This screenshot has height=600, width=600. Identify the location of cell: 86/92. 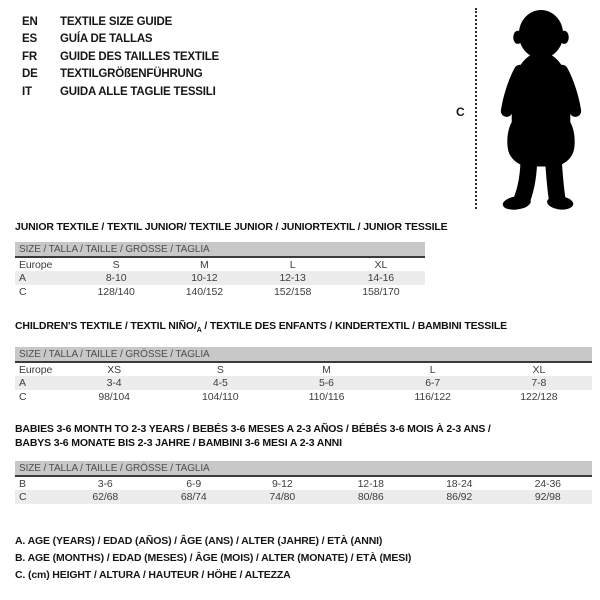
(459, 497).